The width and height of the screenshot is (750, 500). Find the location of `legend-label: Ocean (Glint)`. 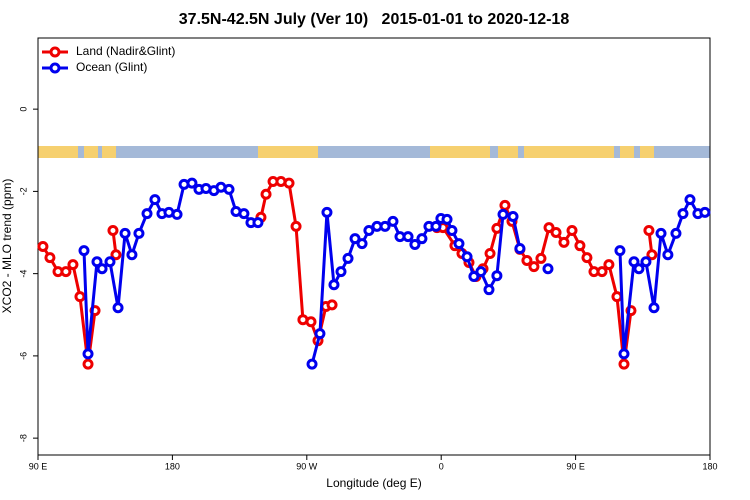

legend-label: Ocean (Glint) is located at coordinates (111, 67).